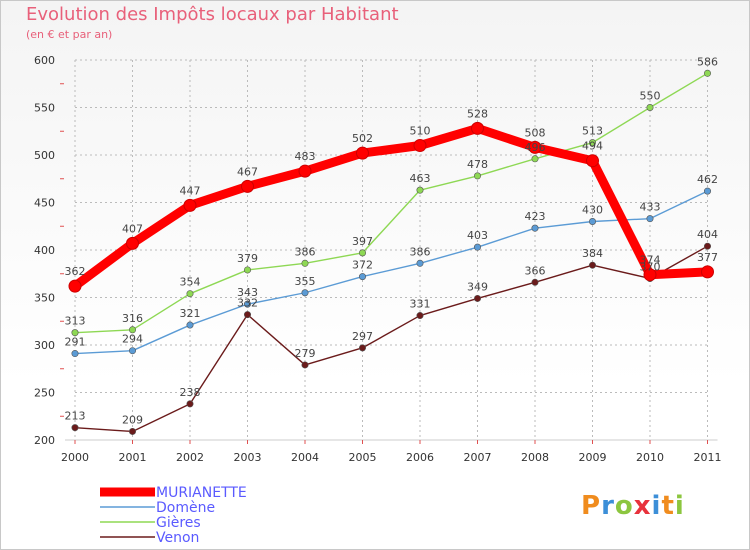  I want to click on data-label-murianette: 467, so click(247, 171).